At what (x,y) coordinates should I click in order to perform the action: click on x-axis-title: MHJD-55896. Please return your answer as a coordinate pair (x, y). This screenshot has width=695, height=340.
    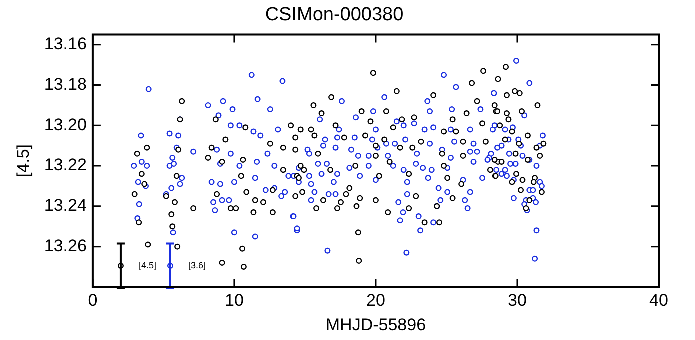
    Looking at the image, I should click on (376, 324).